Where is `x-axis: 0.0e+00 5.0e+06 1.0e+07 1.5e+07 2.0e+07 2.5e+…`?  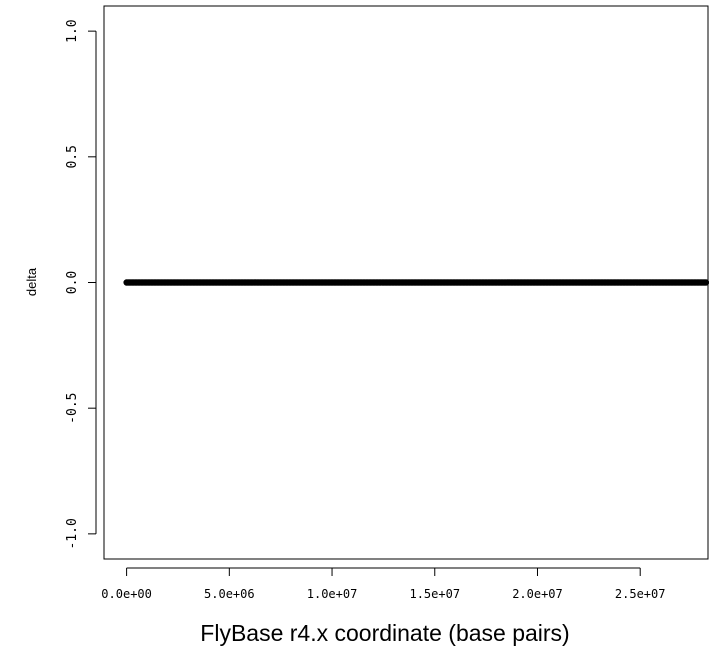
x-axis: 0.0e+00 5.0e+06 1.0e+07 1.5e+07 2.0e+07 2.5e+… is located at coordinates (383, 584).